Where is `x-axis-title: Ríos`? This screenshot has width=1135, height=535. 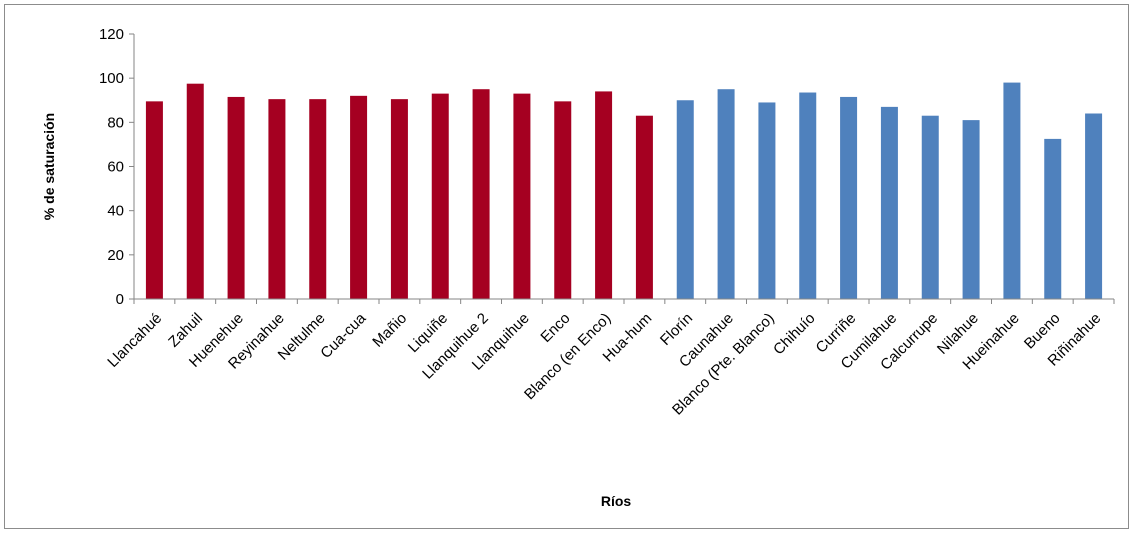 x-axis-title: Ríos is located at coordinates (616, 501).